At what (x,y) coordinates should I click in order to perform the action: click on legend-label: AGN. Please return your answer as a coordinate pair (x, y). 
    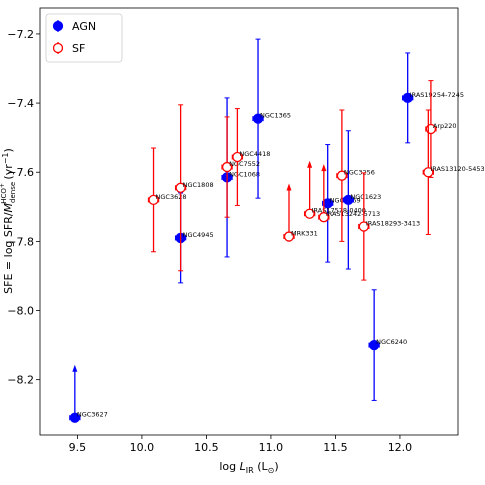
    Looking at the image, I should click on (84, 26).